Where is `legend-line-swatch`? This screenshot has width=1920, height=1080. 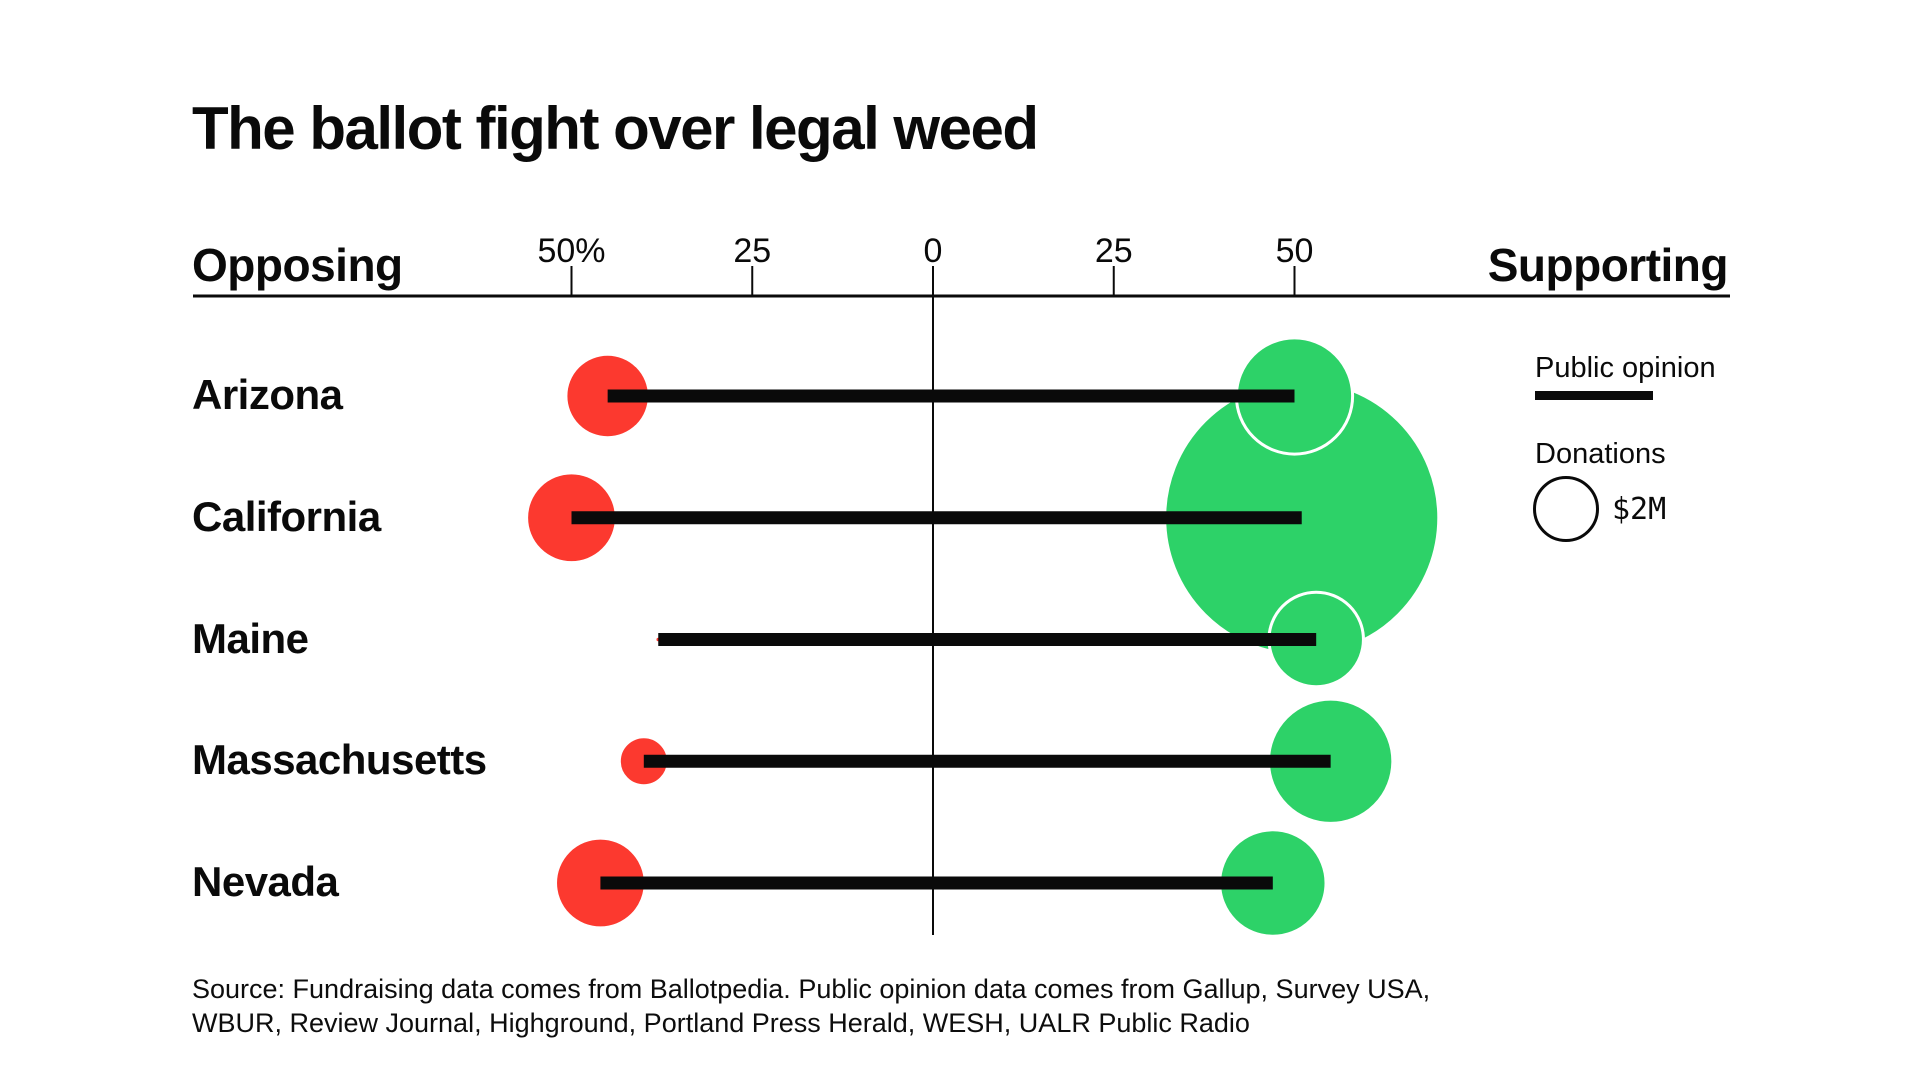
legend-line-swatch is located at coordinates (1594, 395).